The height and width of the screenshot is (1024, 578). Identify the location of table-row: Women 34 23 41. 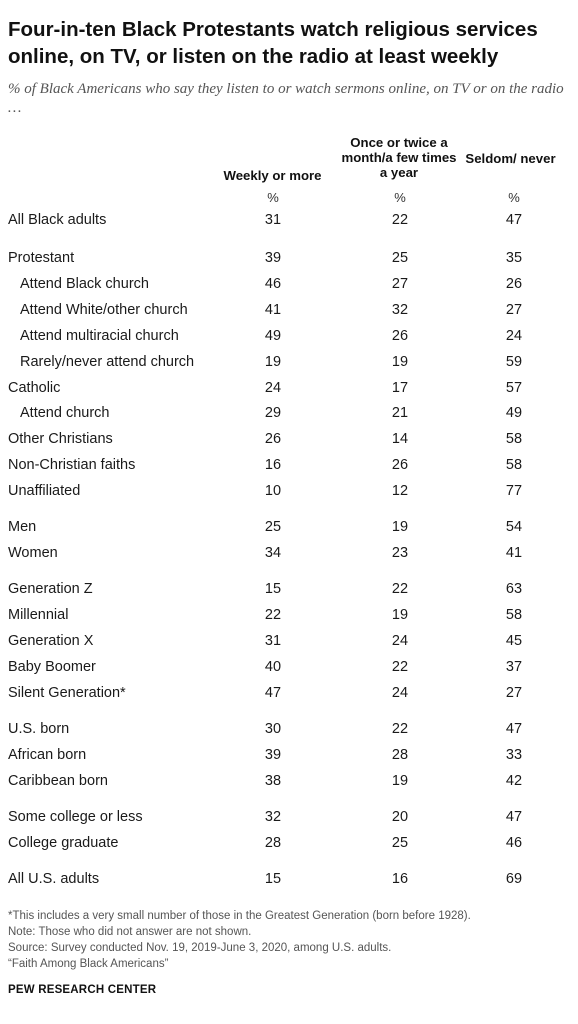
(289, 555).